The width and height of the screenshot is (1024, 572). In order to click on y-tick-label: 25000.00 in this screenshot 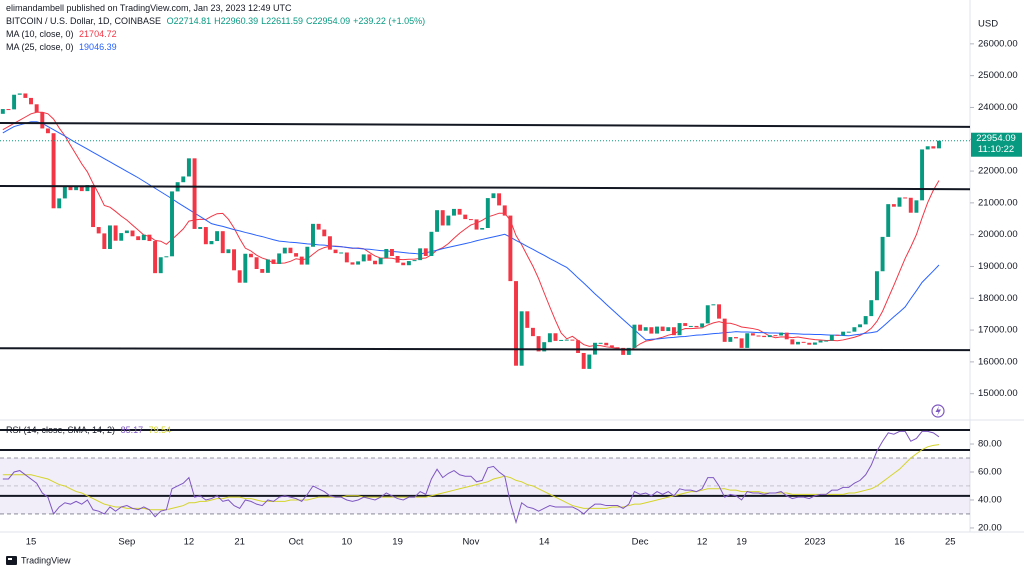, I will do `click(998, 75)`.